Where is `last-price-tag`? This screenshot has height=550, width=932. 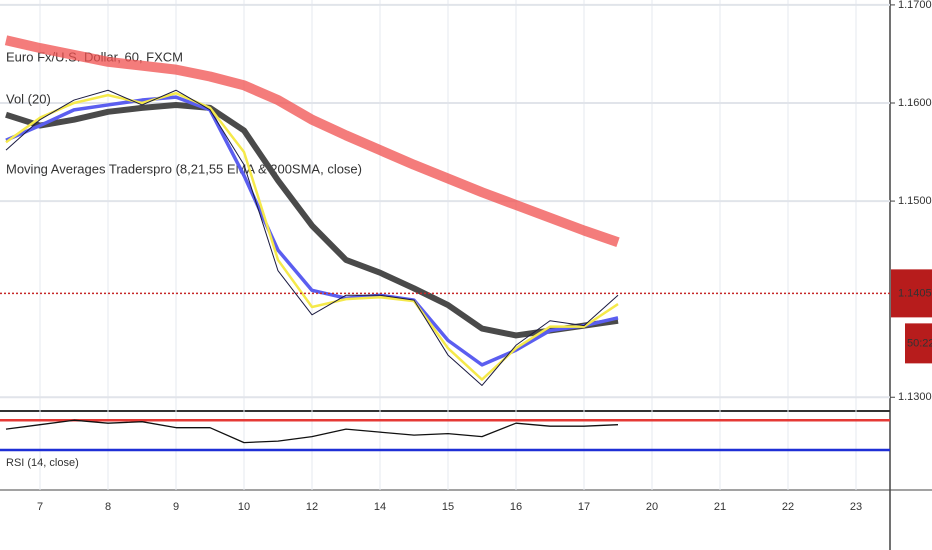 last-price-tag is located at coordinates (911, 293).